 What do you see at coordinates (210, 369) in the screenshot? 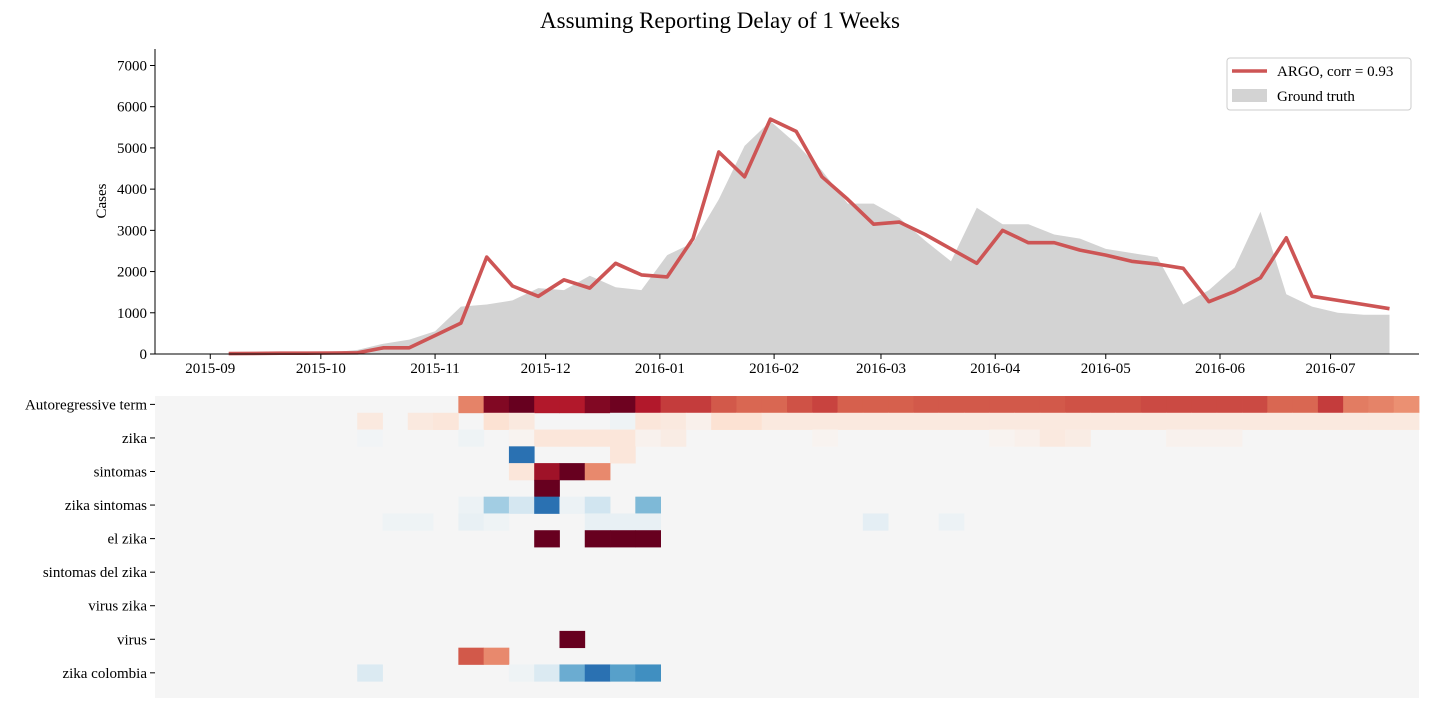
I see `x-tick-label: 2015-09` at bounding box center [210, 369].